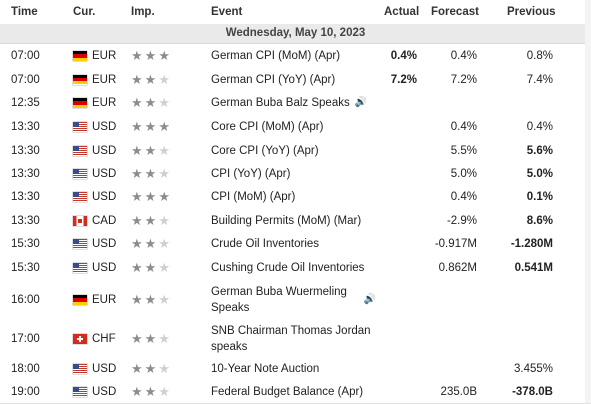 Image resolution: width=591 pixels, height=404 pixels. What do you see at coordinates (291, 338) in the screenshot?
I see `event-name: SNB Chairman Thomas Jordan speaks` at bounding box center [291, 338].